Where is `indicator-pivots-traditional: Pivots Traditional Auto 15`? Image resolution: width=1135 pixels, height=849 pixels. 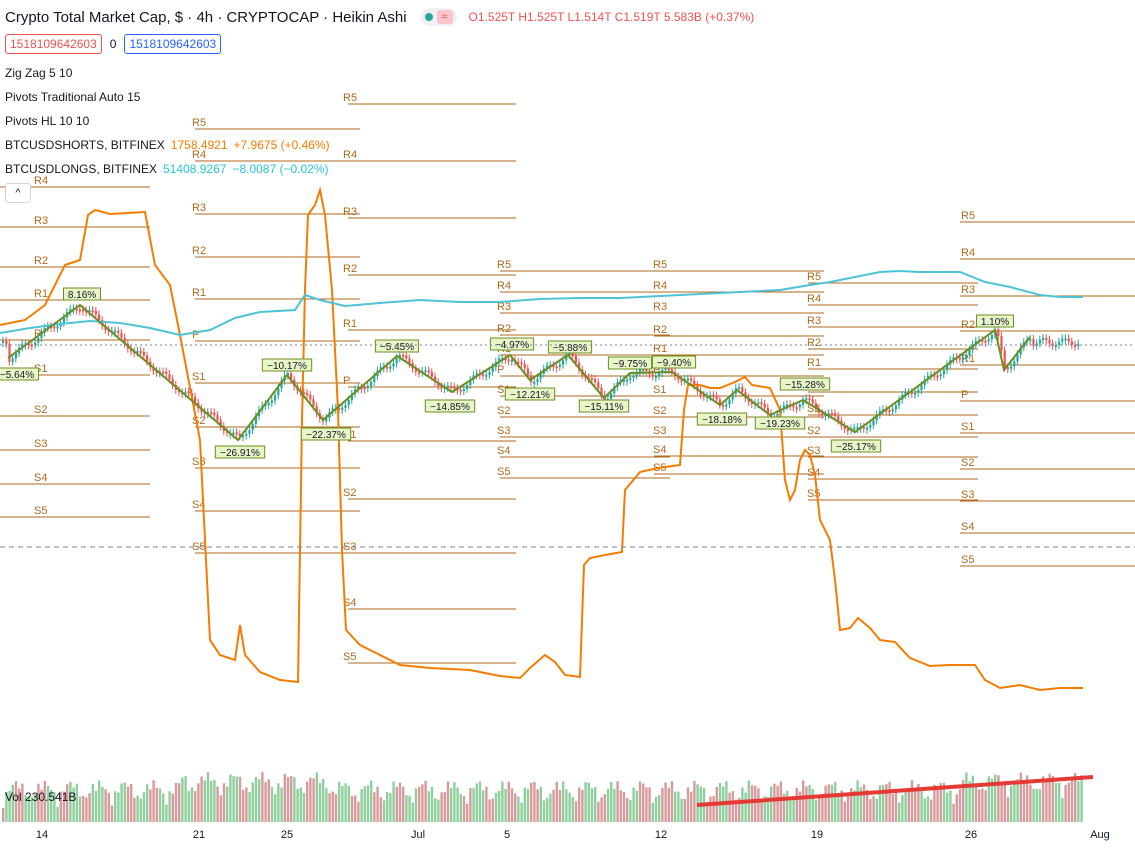
indicator-pivots-traditional: Pivots Traditional Auto 15 is located at coordinates (73, 97).